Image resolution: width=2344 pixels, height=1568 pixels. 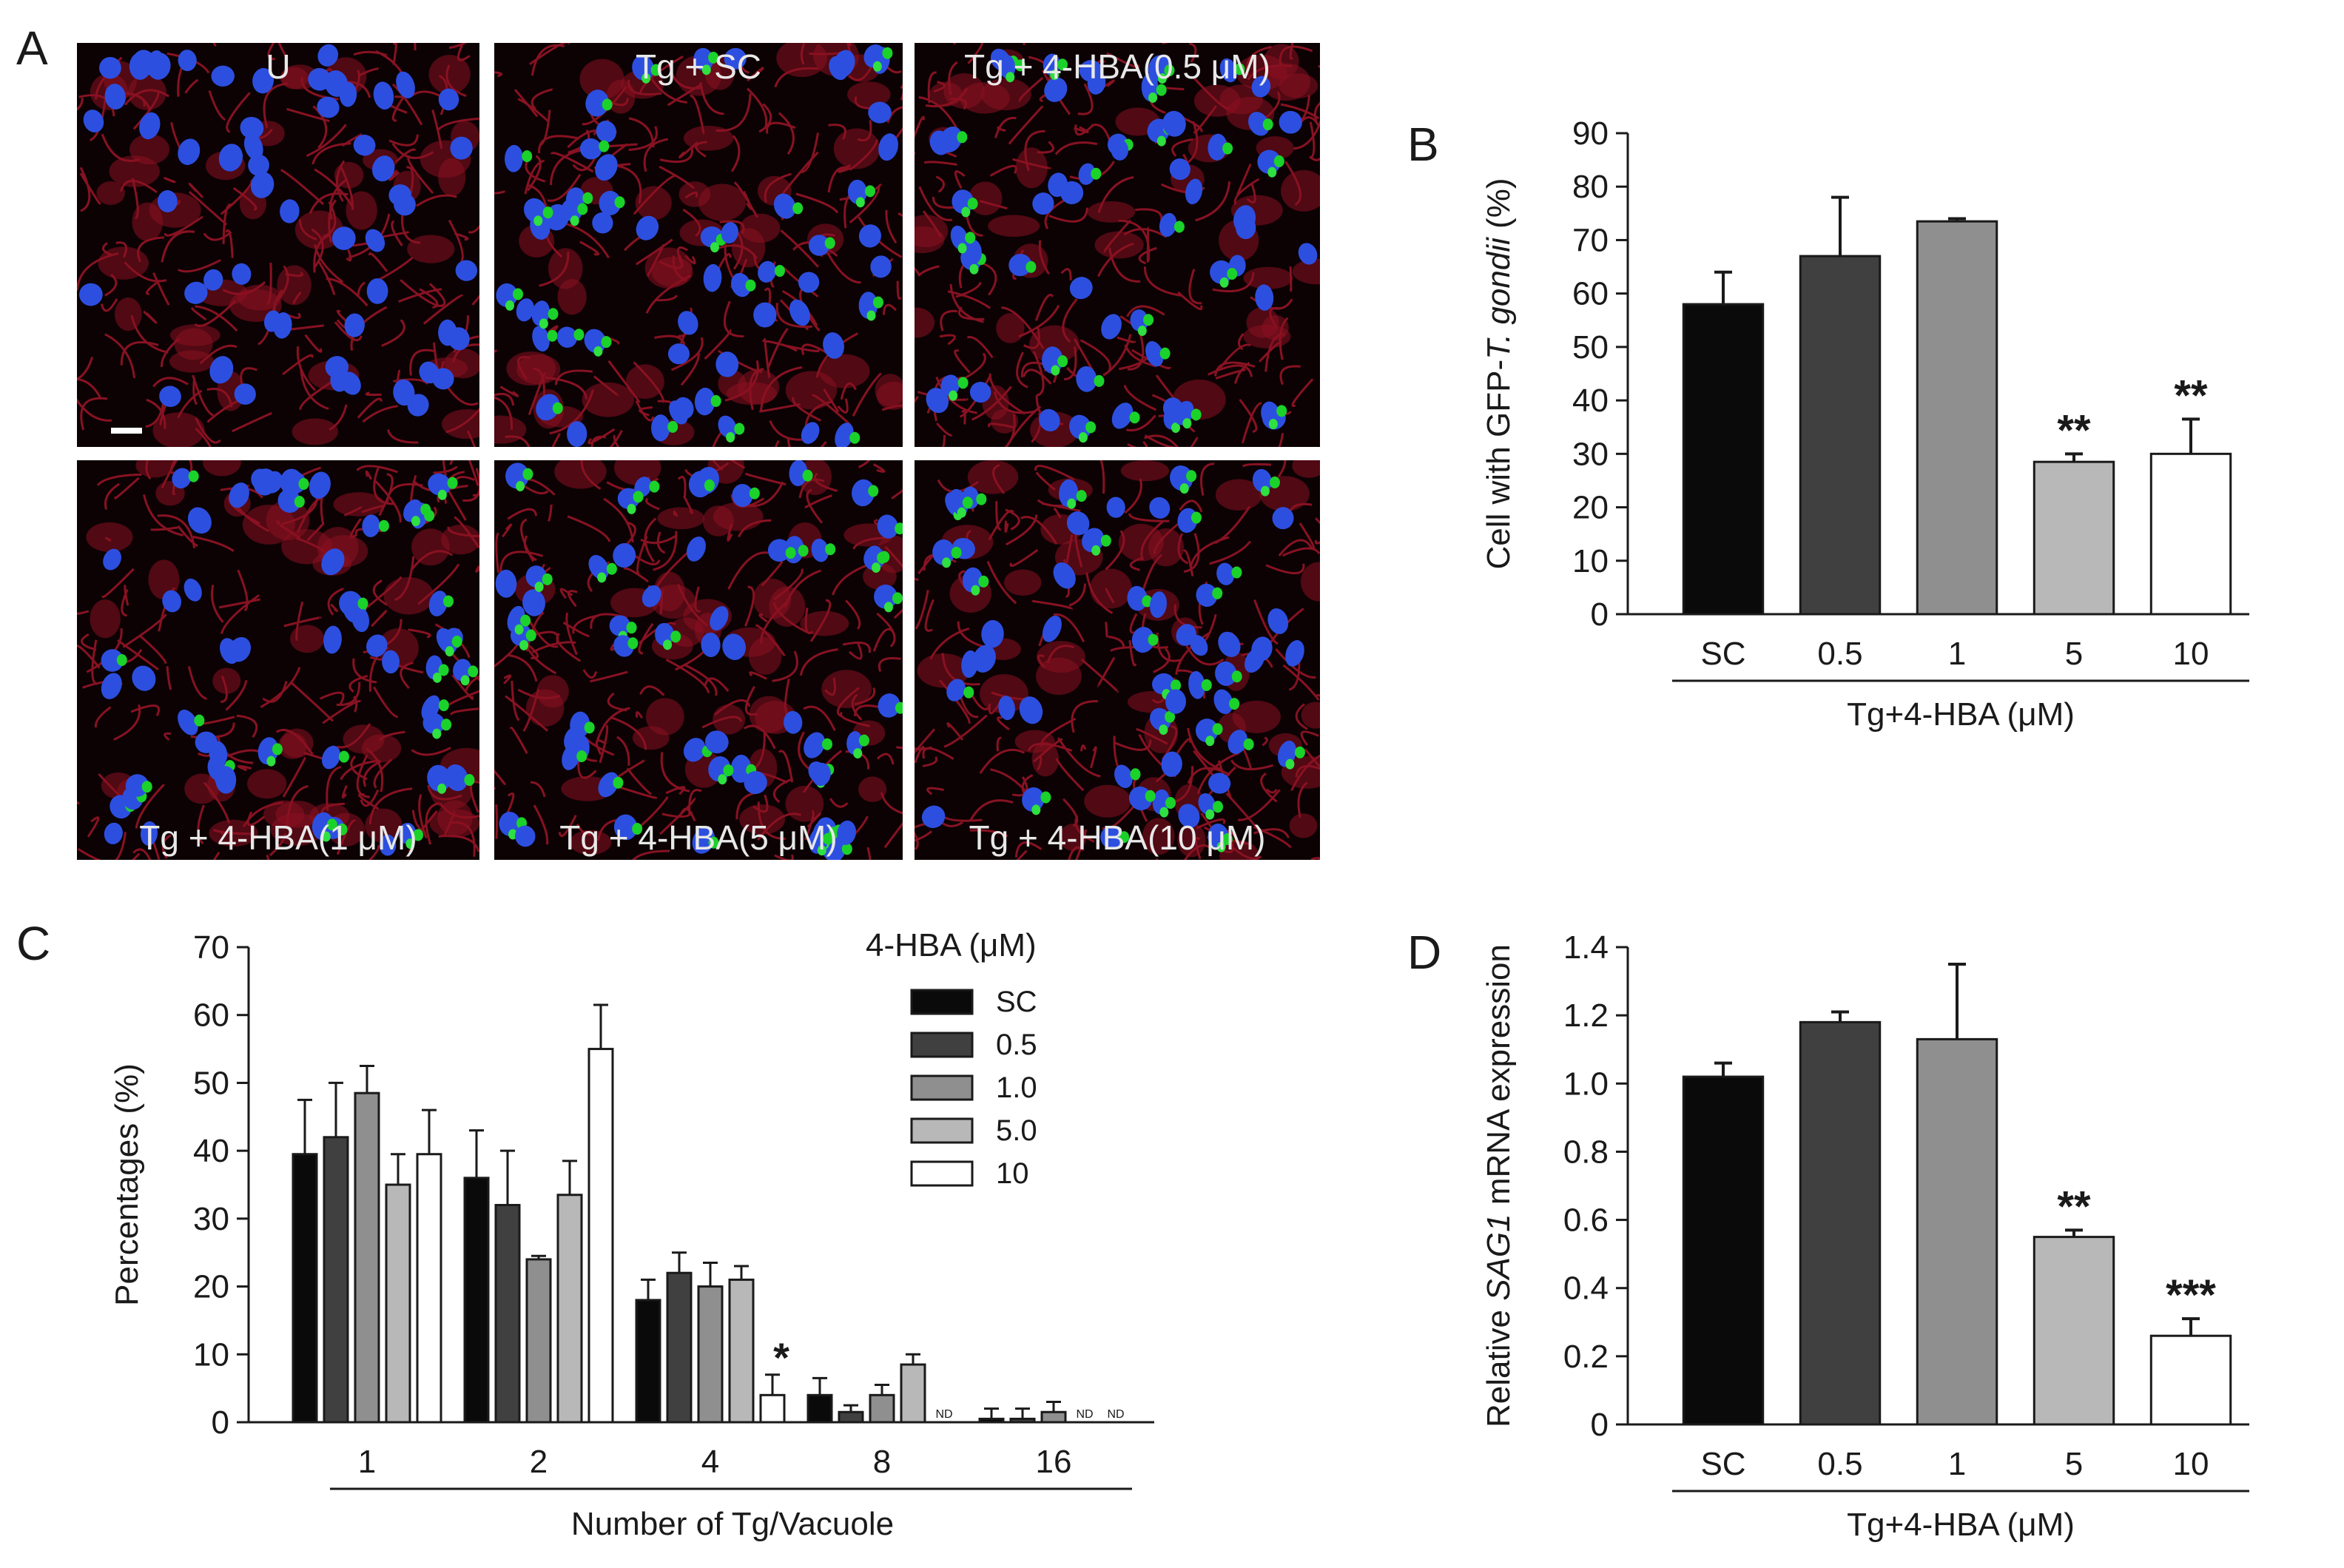 I want to click on legend-label: 5.0, so click(x=1016, y=1130).